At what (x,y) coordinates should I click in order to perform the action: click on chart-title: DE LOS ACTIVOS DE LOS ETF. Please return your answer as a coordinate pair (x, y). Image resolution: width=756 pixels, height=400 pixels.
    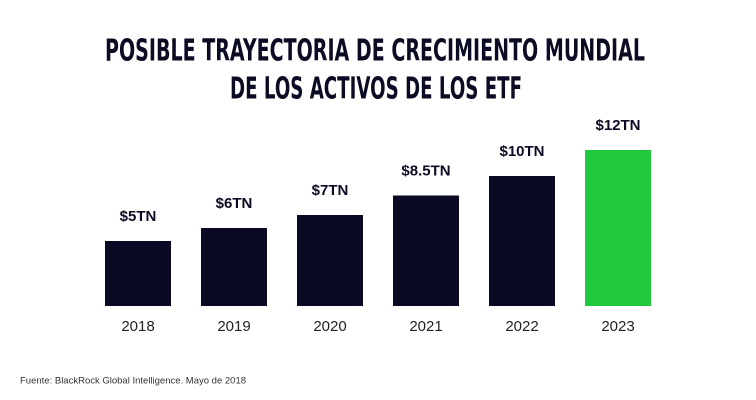
    Looking at the image, I should click on (376, 89).